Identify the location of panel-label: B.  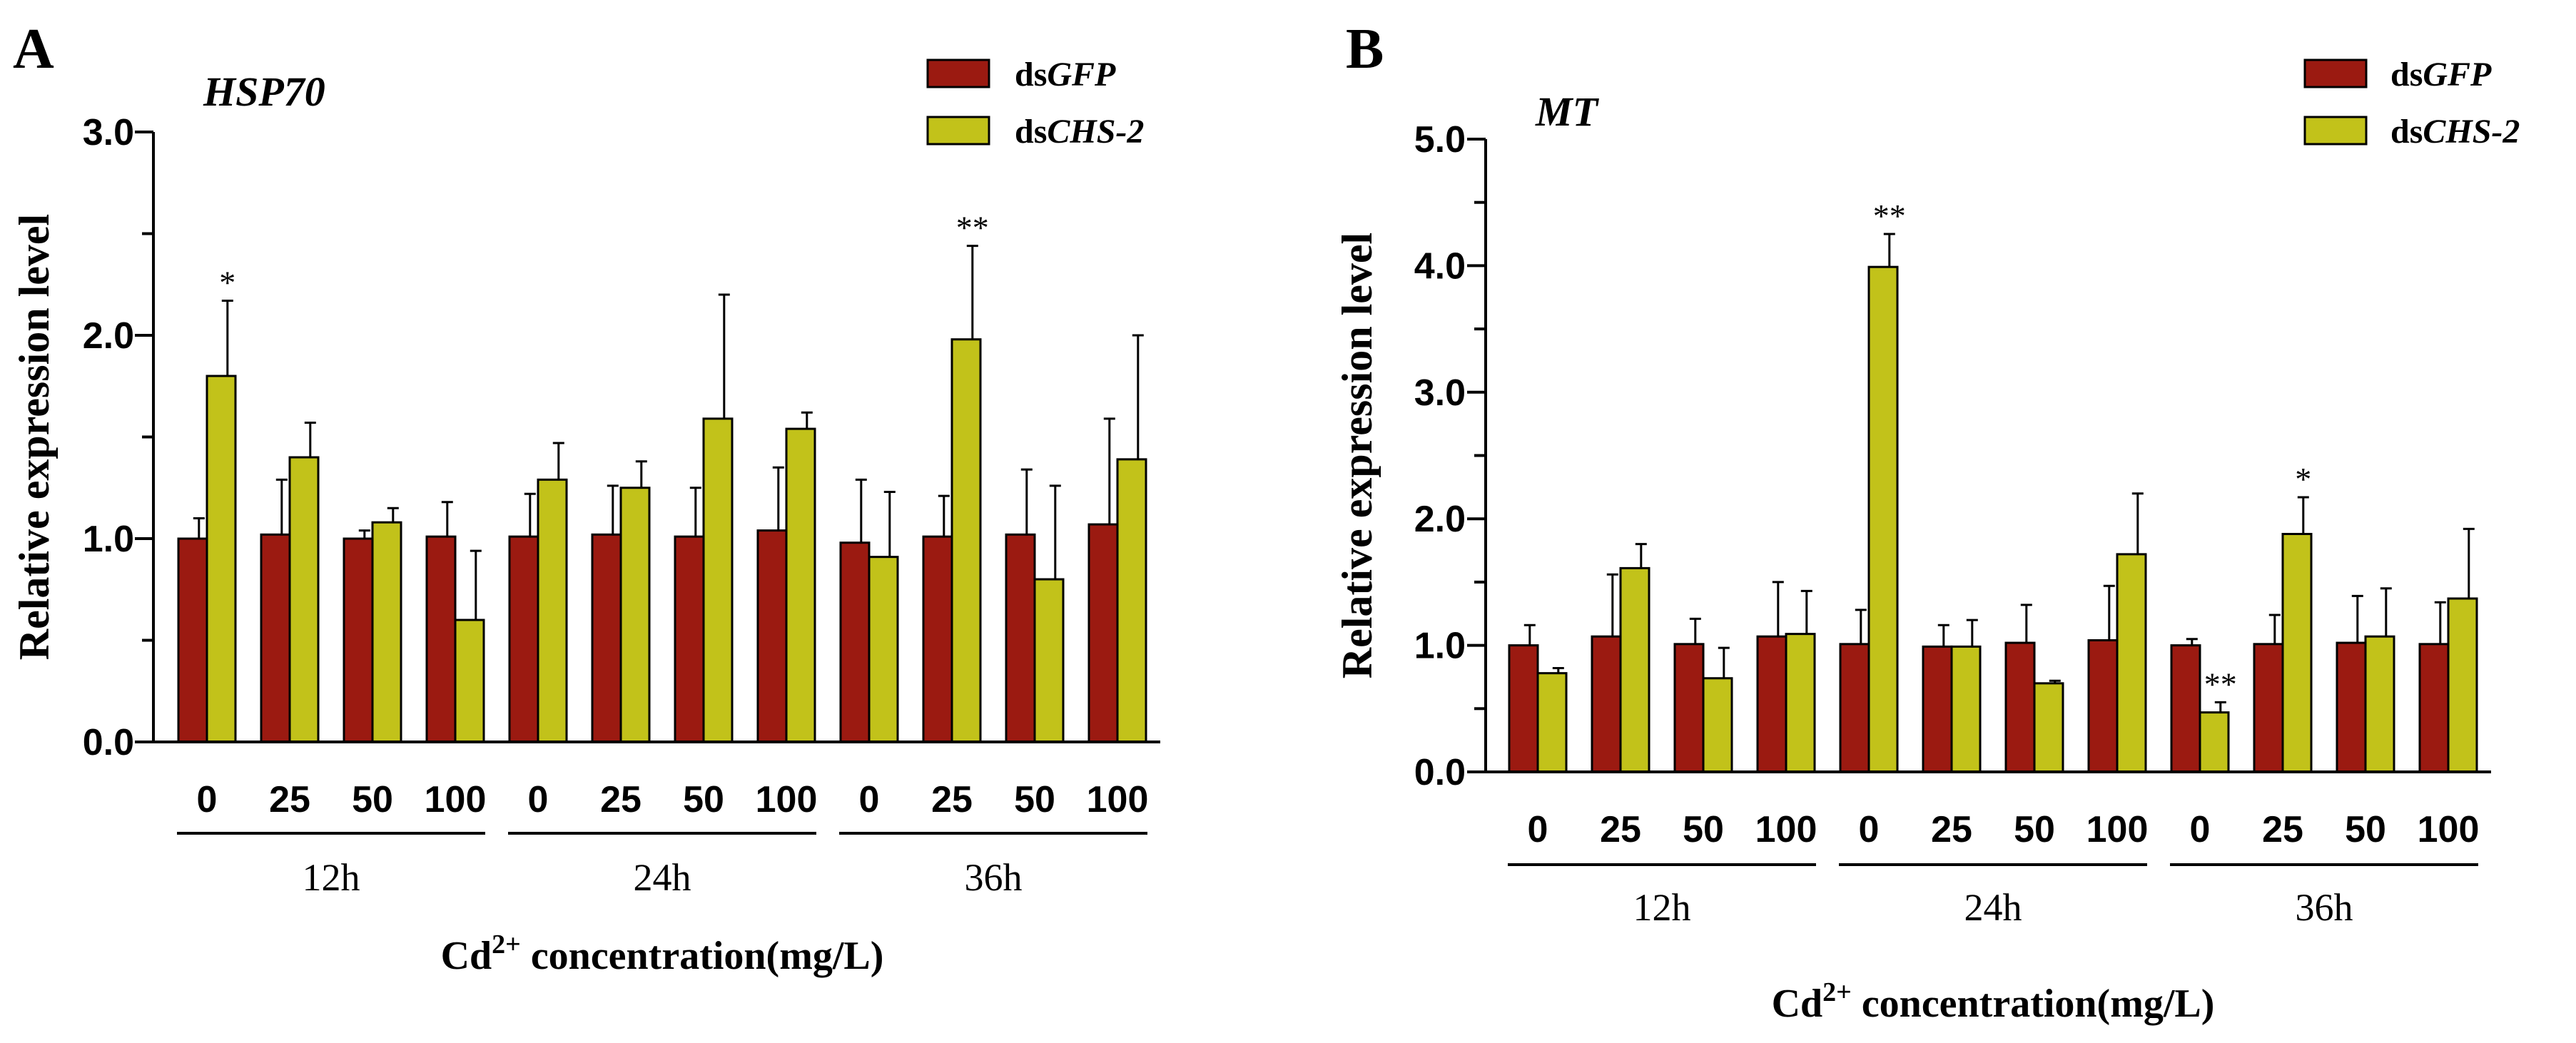
(1365, 50).